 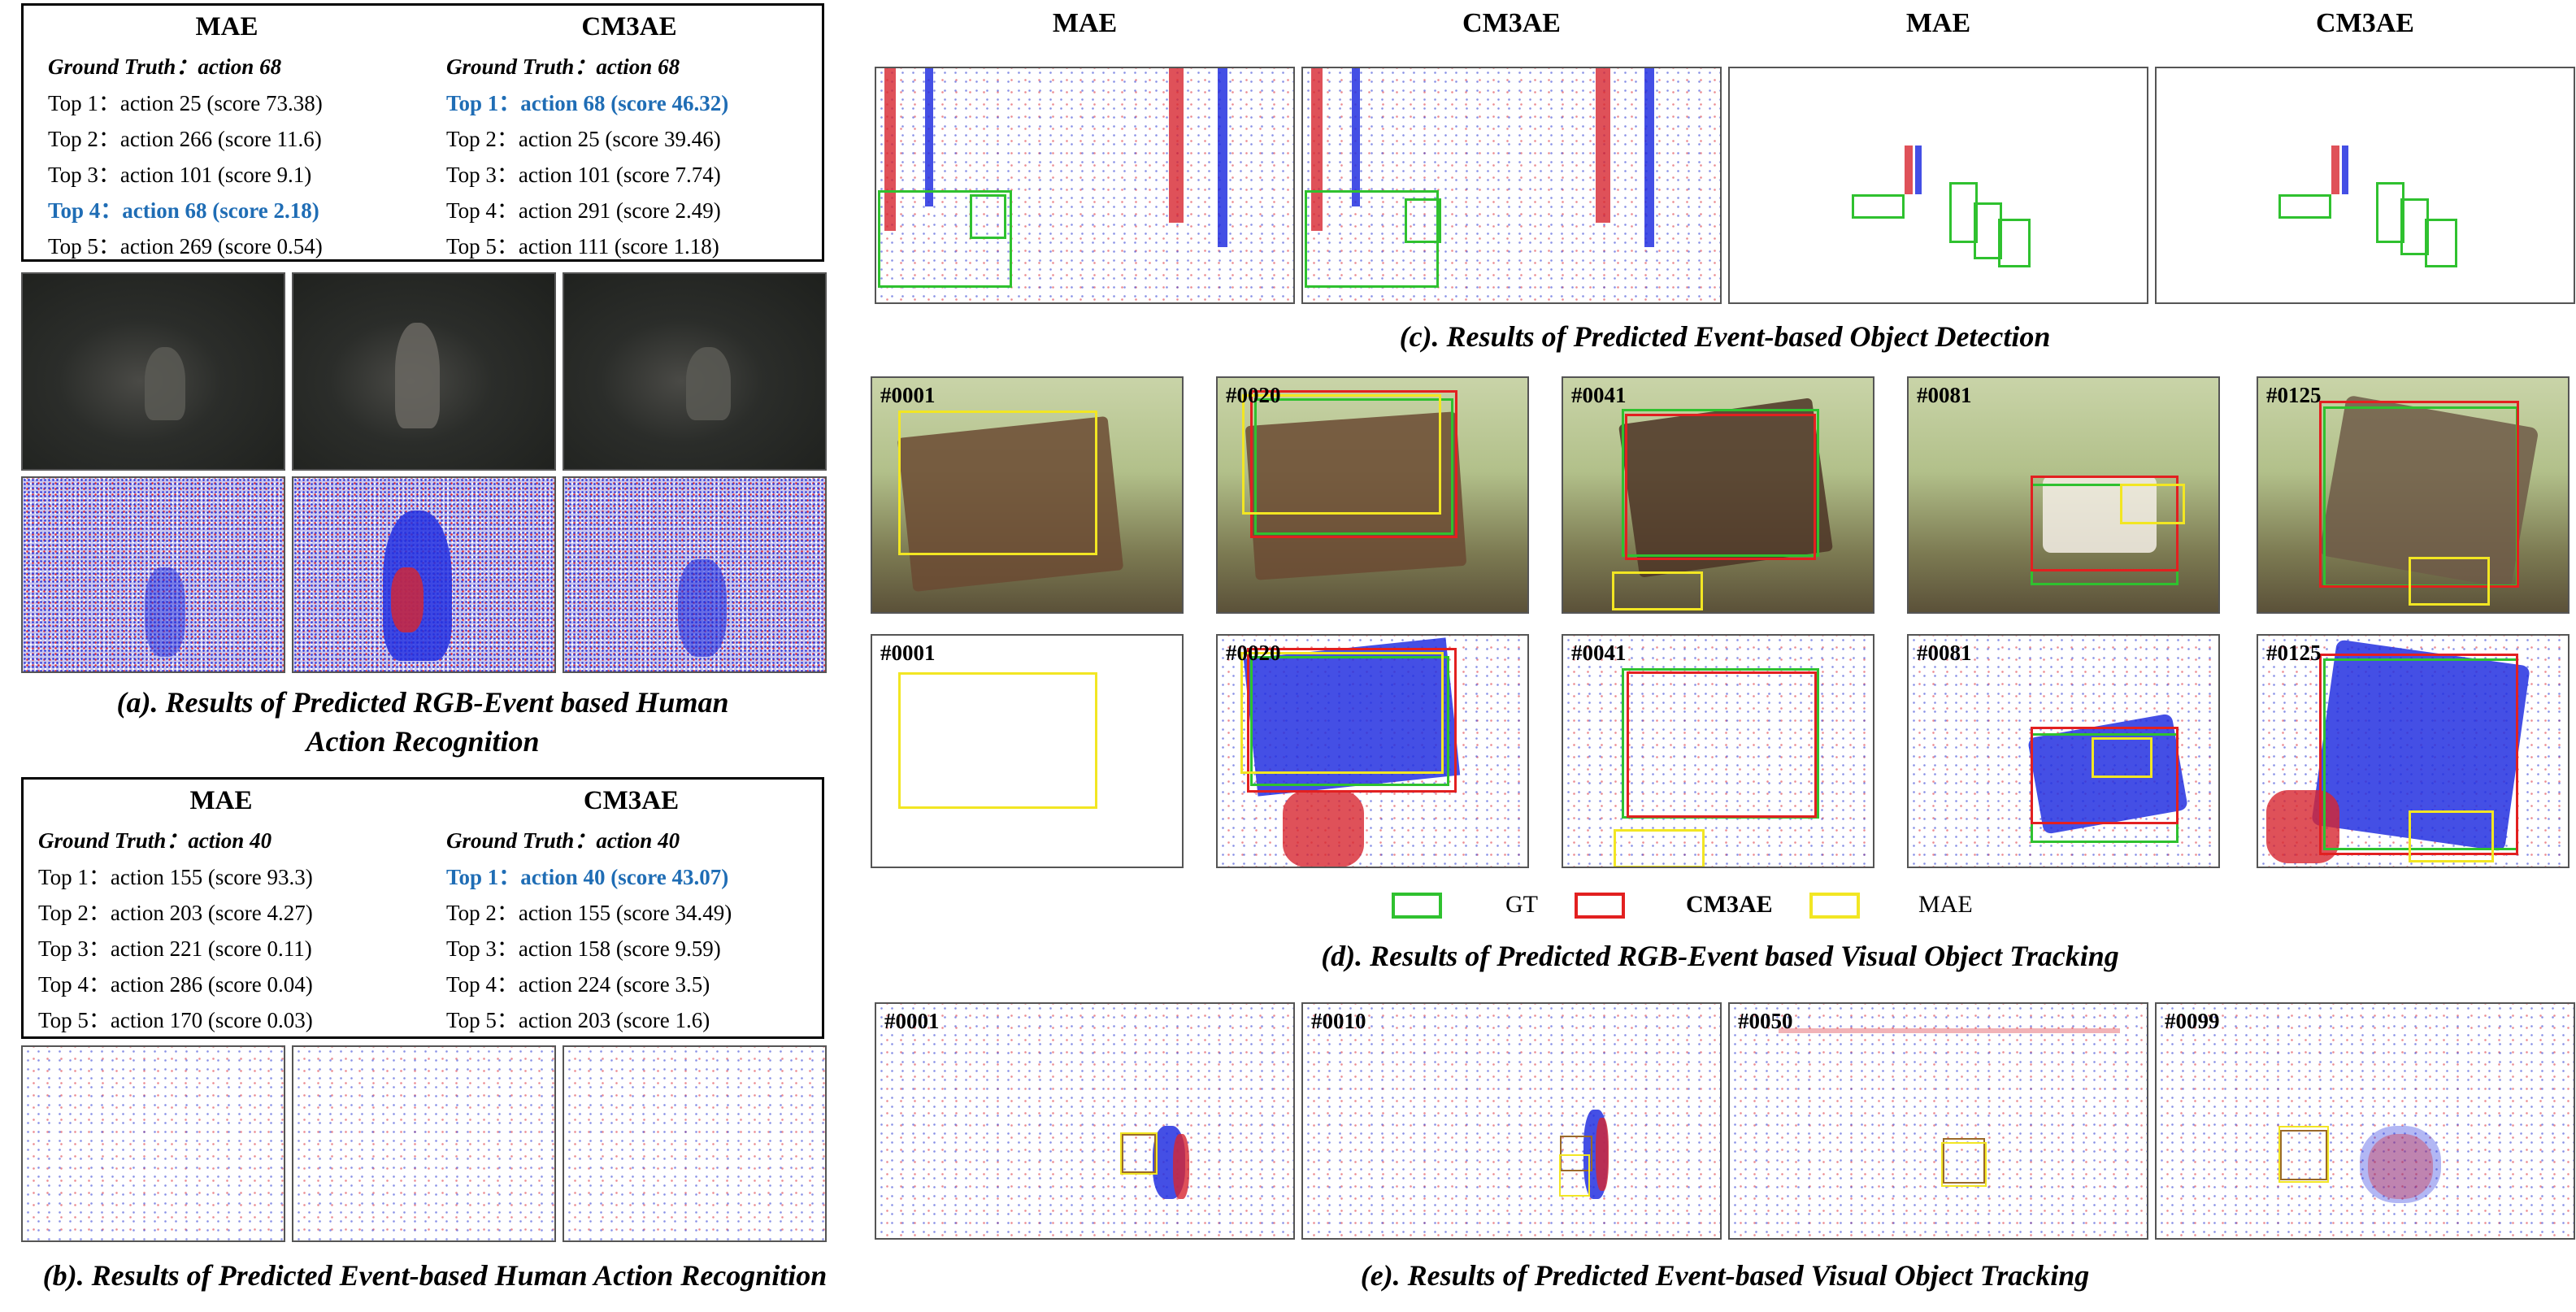 I want to click on panel-d-rgb-frame-1: #0001, so click(x=1027, y=495).